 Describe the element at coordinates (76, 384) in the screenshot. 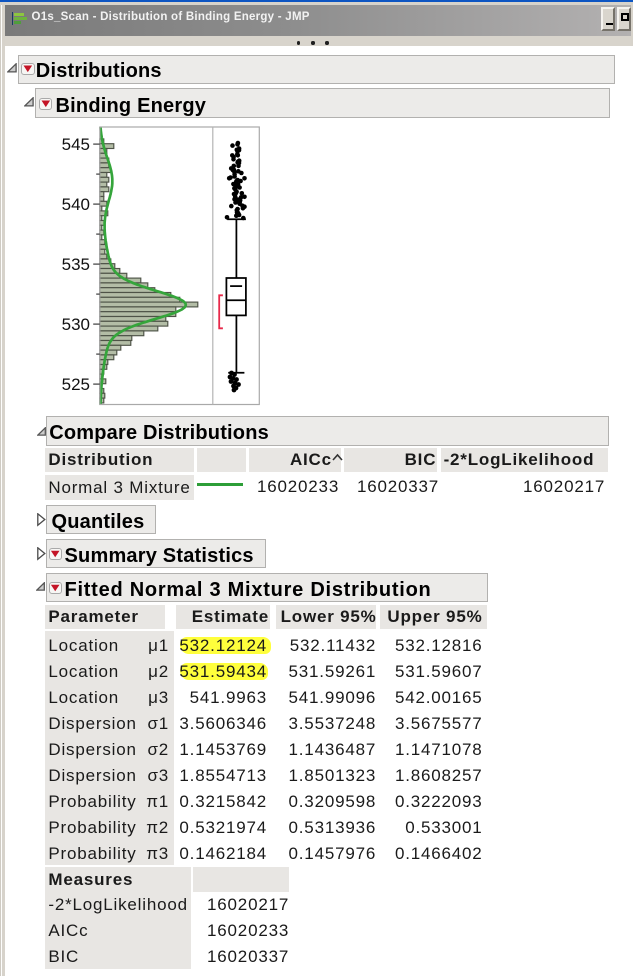

I see `svg-text: 525` at that location.